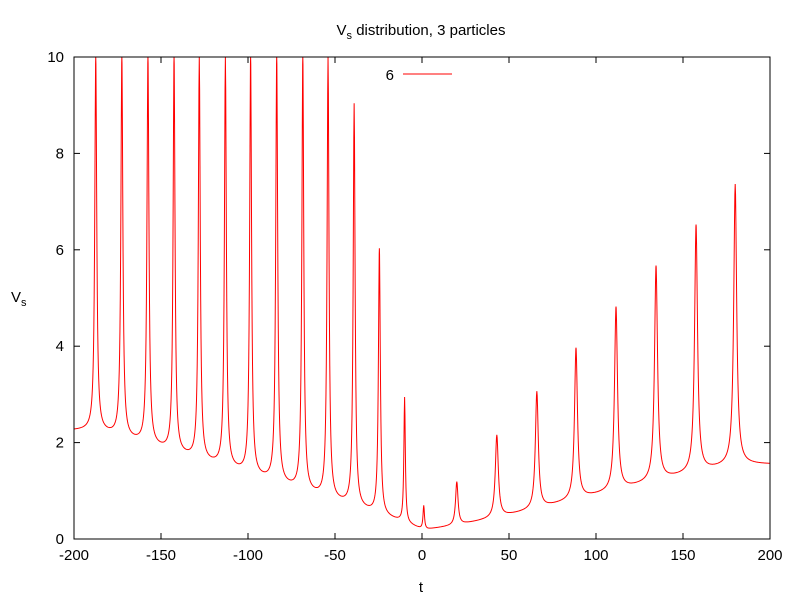  I want to click on x-tick-label: 200, so click(769, 555).